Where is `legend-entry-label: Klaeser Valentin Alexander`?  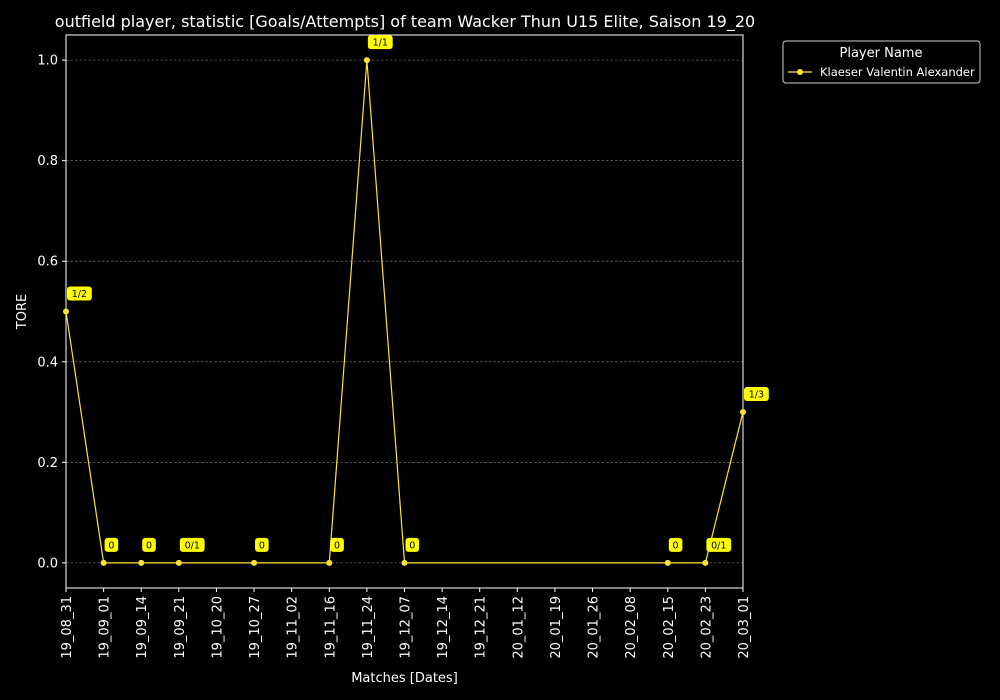 legend-entry-label: Klaeser Valentin Alexander is located at coordinates (897, 72).